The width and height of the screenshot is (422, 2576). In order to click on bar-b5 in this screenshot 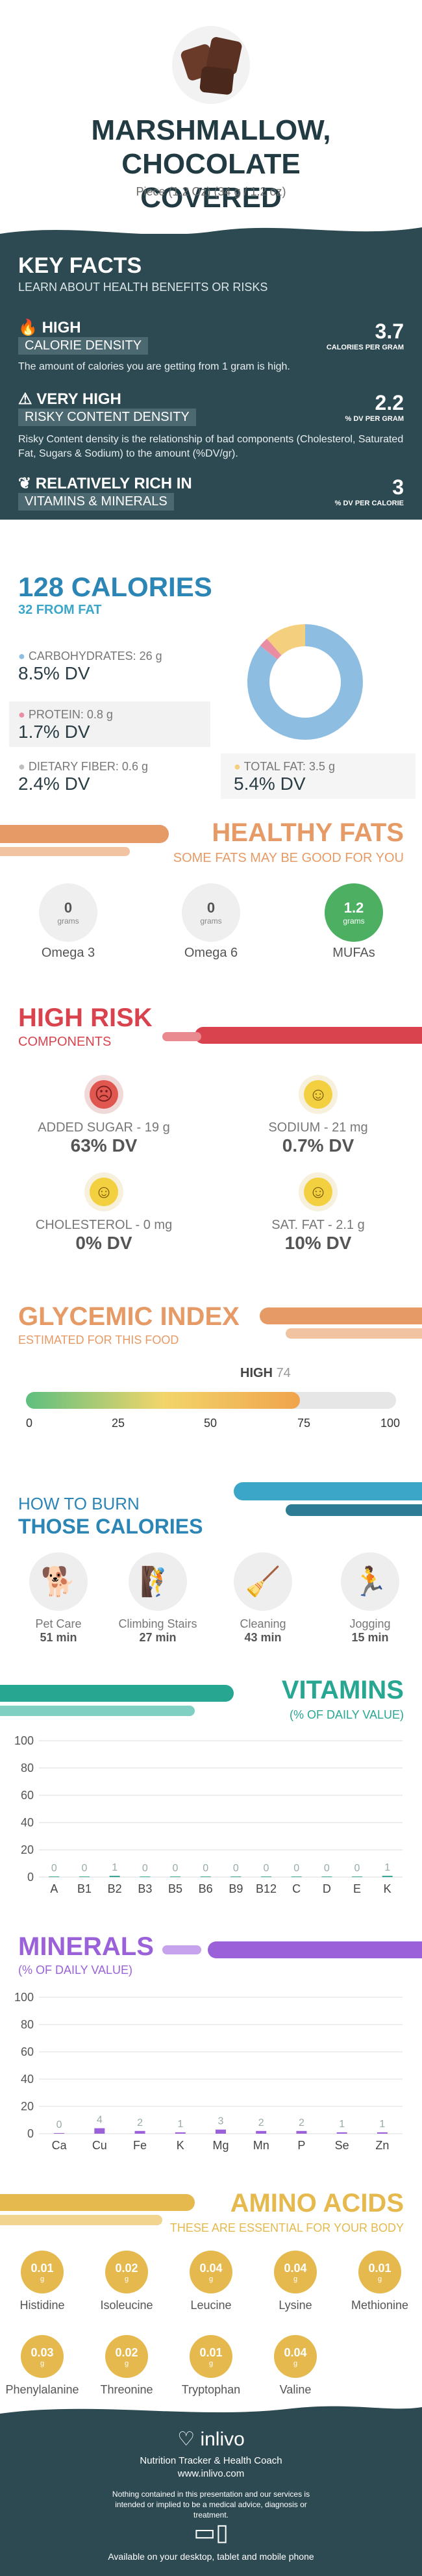, I will do `click(175, 1877)`.